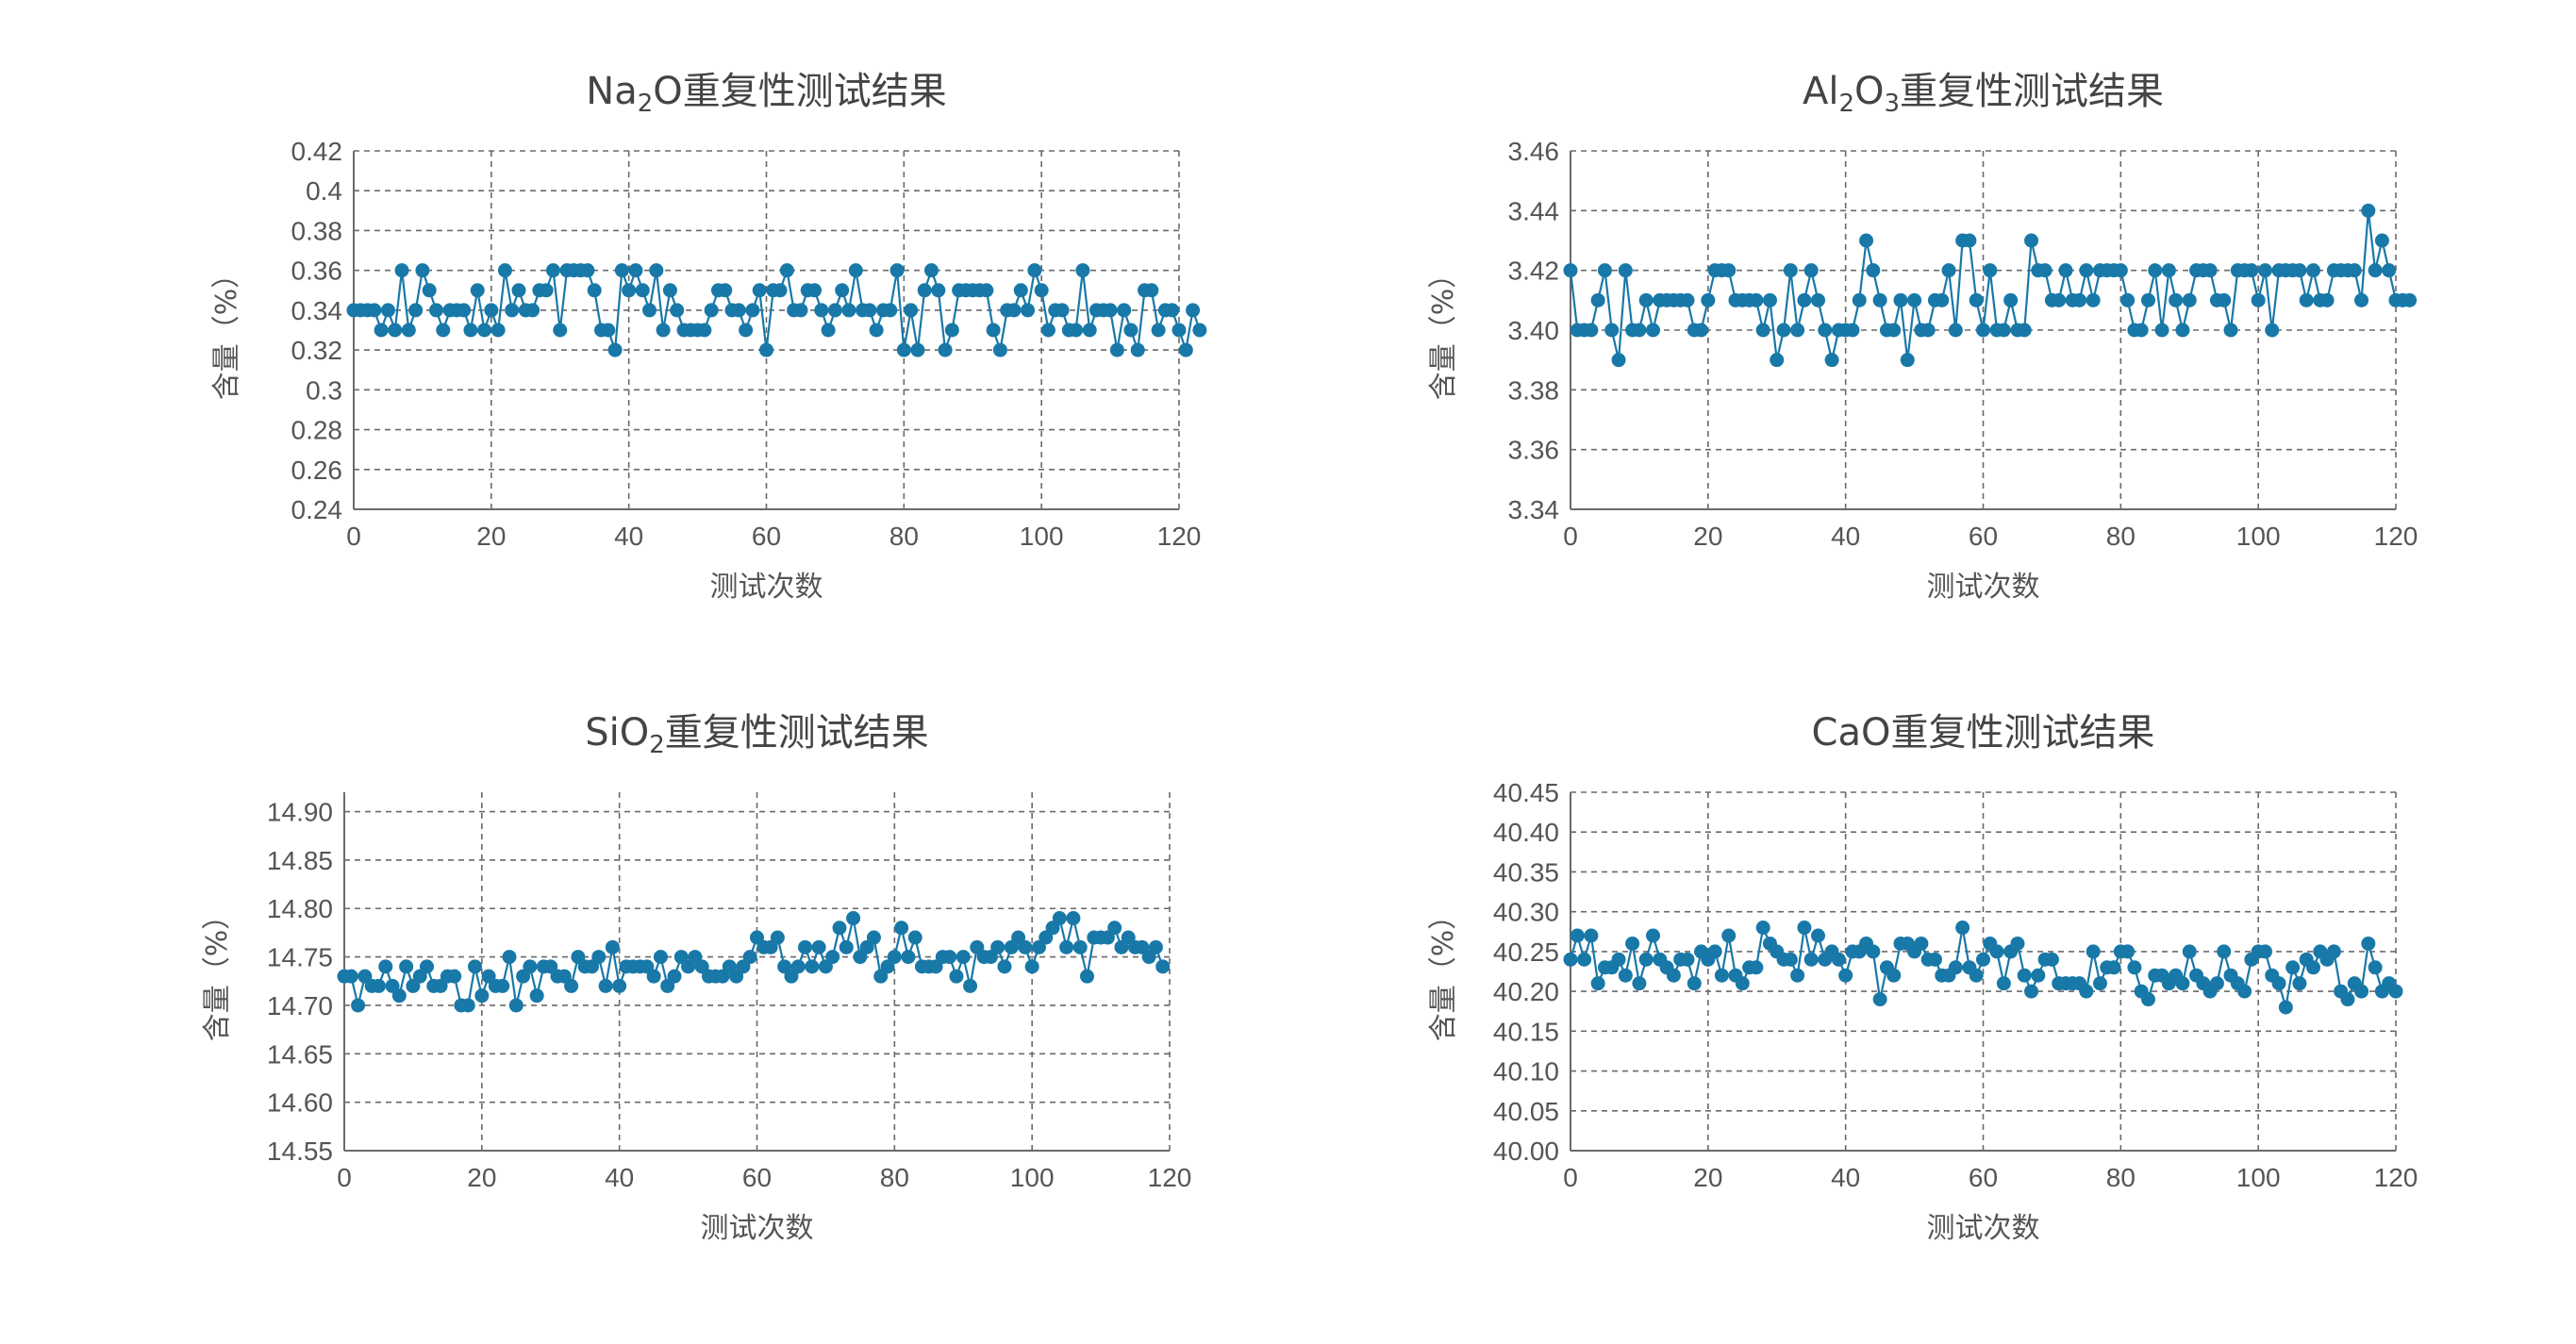 This screenshot has width=2576, height=1344. Describe the element at coordinates (757, 972) in the screenshot. I see `grid-lines` at that location.